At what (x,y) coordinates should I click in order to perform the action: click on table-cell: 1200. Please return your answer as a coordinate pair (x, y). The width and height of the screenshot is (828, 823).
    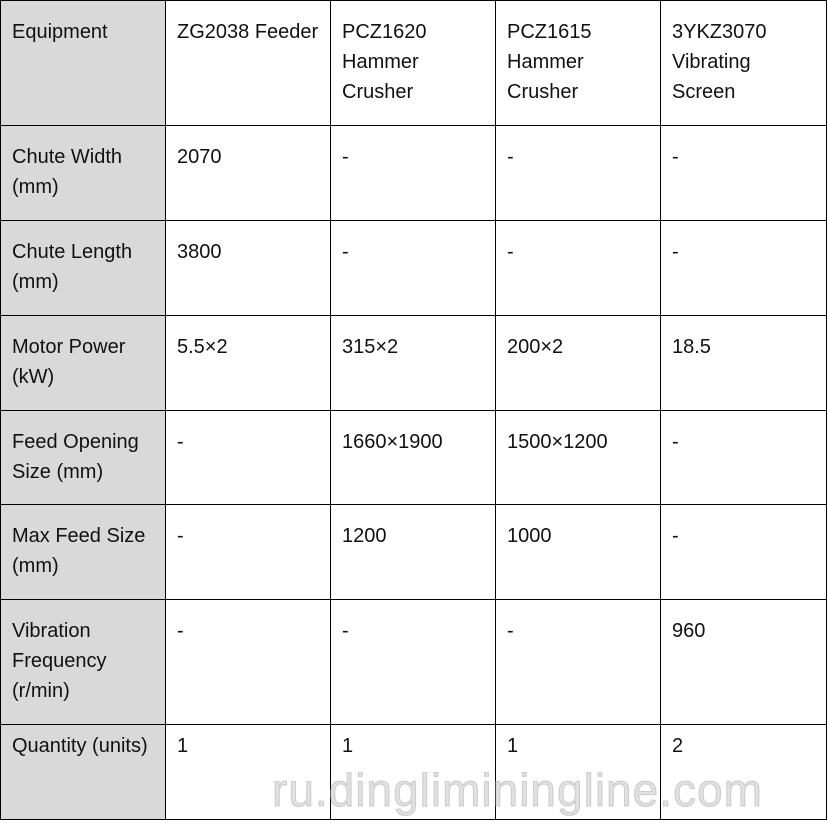
    Looking at the image, I should click on (413, 552).